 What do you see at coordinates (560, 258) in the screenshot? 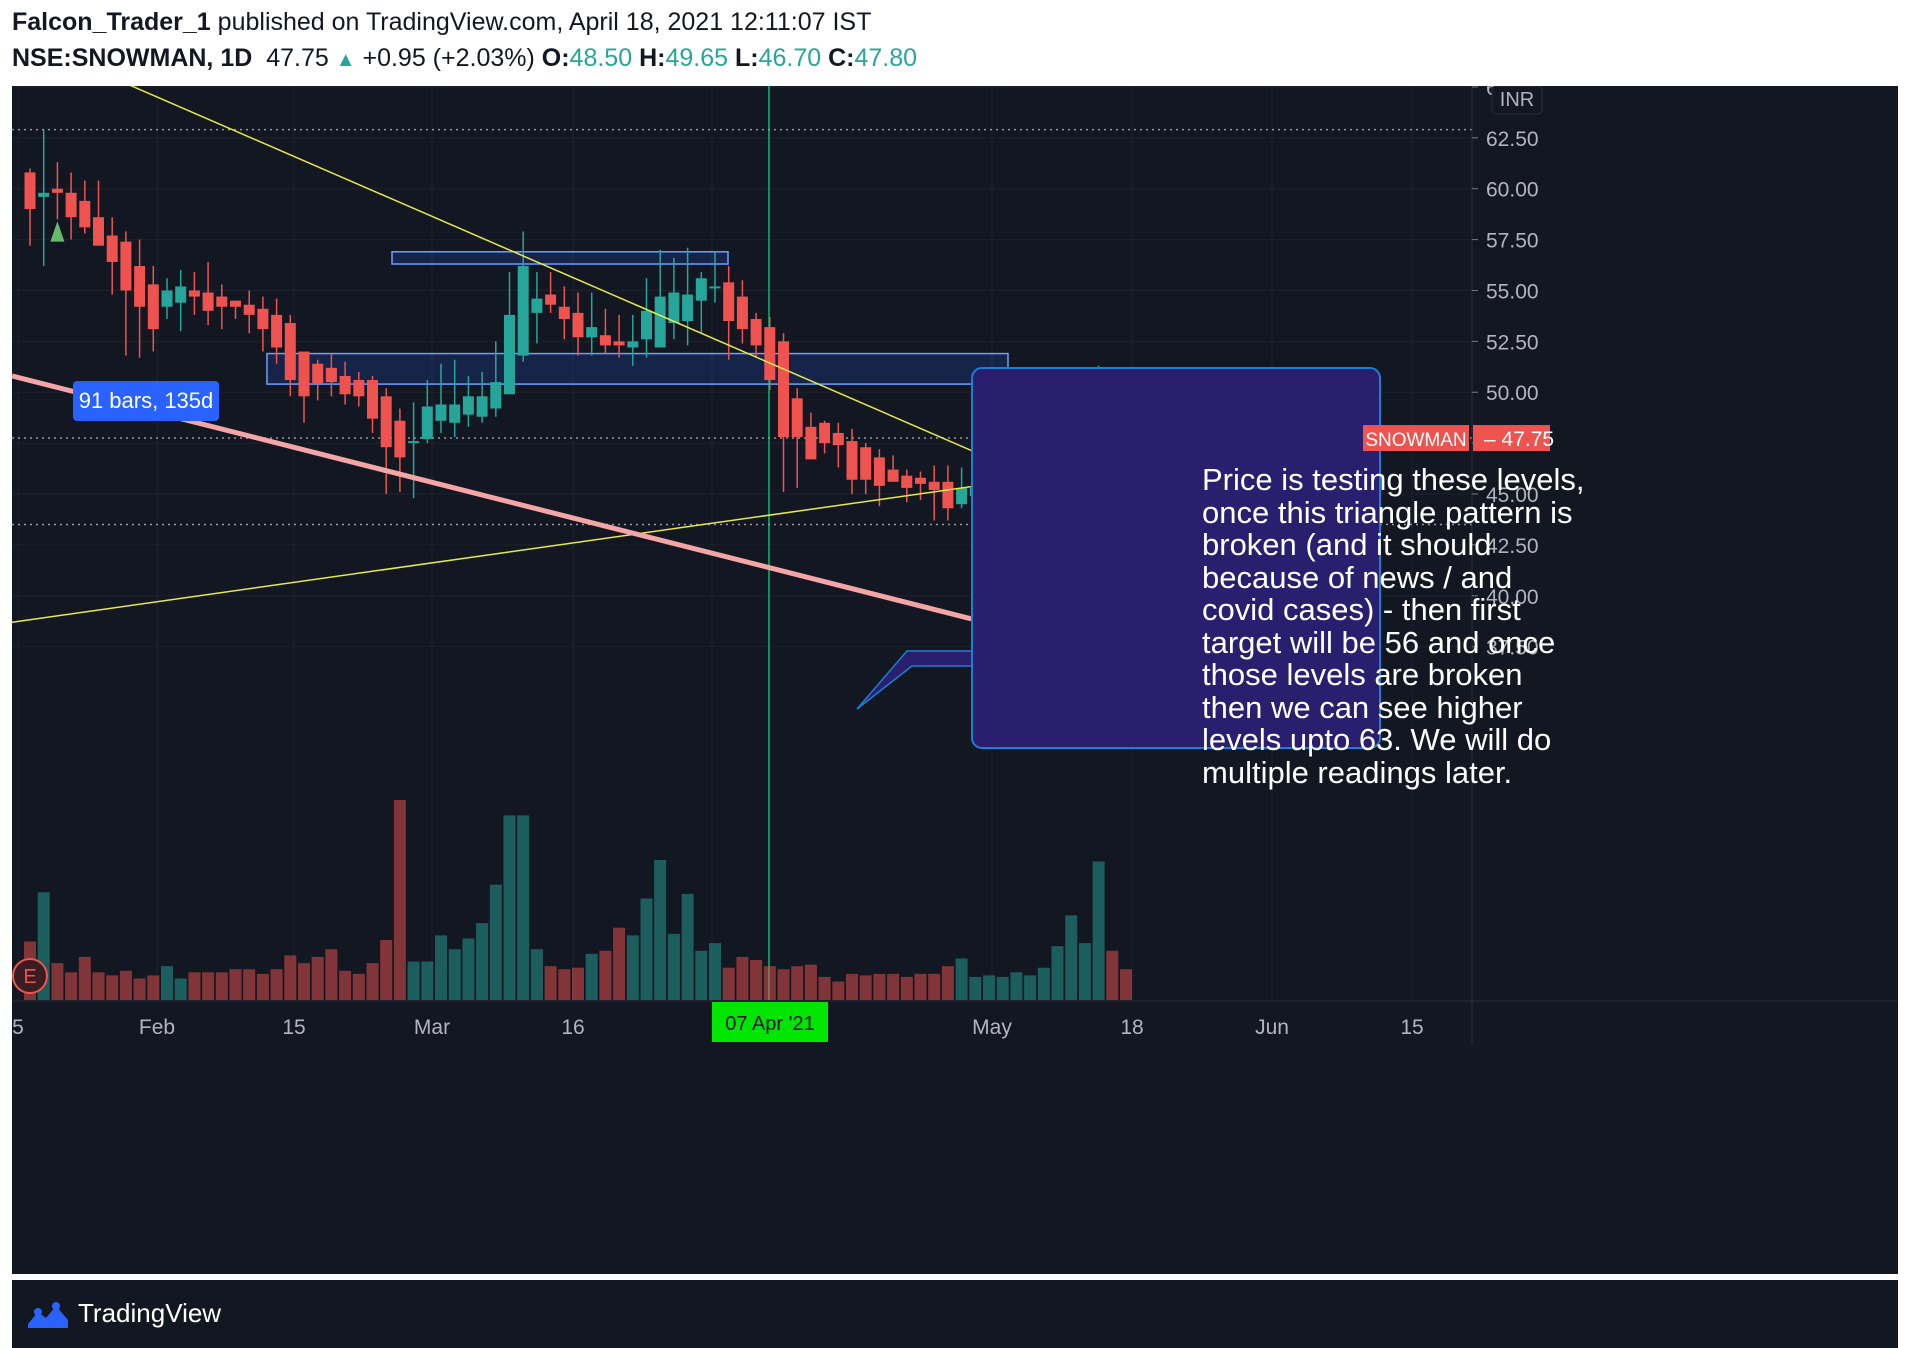
I see `resistance-box-upper` at bounding box center [560, 258].